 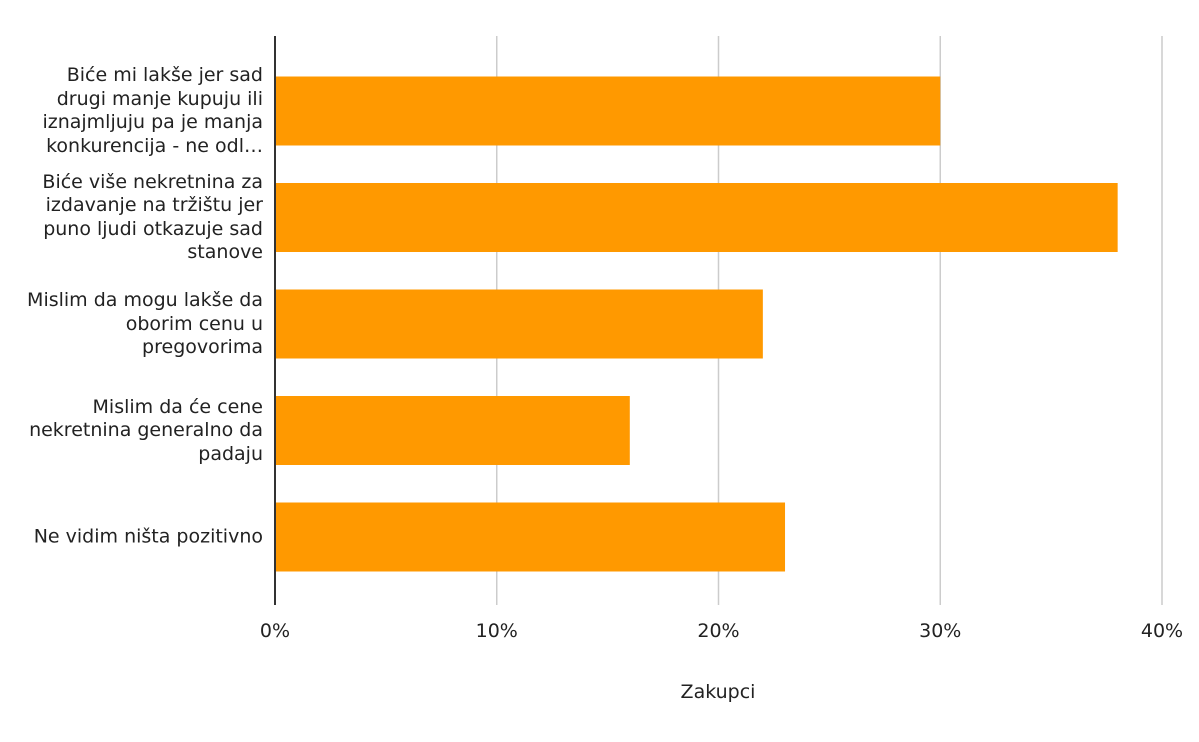 I want to click on category-label: Ne vidim ništa pozitivno, so click(x=148, y=536).